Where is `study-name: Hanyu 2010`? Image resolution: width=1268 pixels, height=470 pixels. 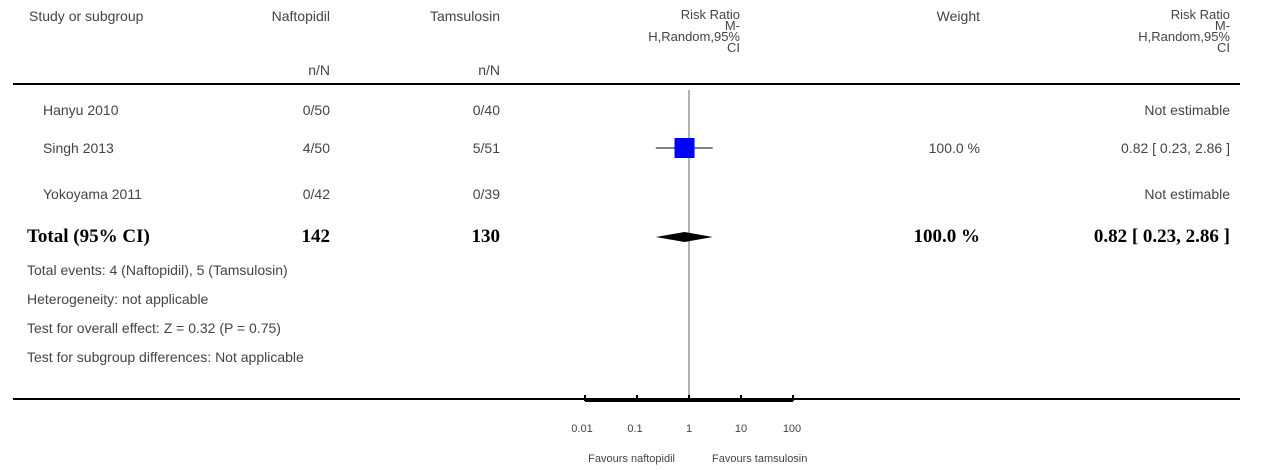 study-name: Hanyu 2010 is located at coordinates (81, 110).